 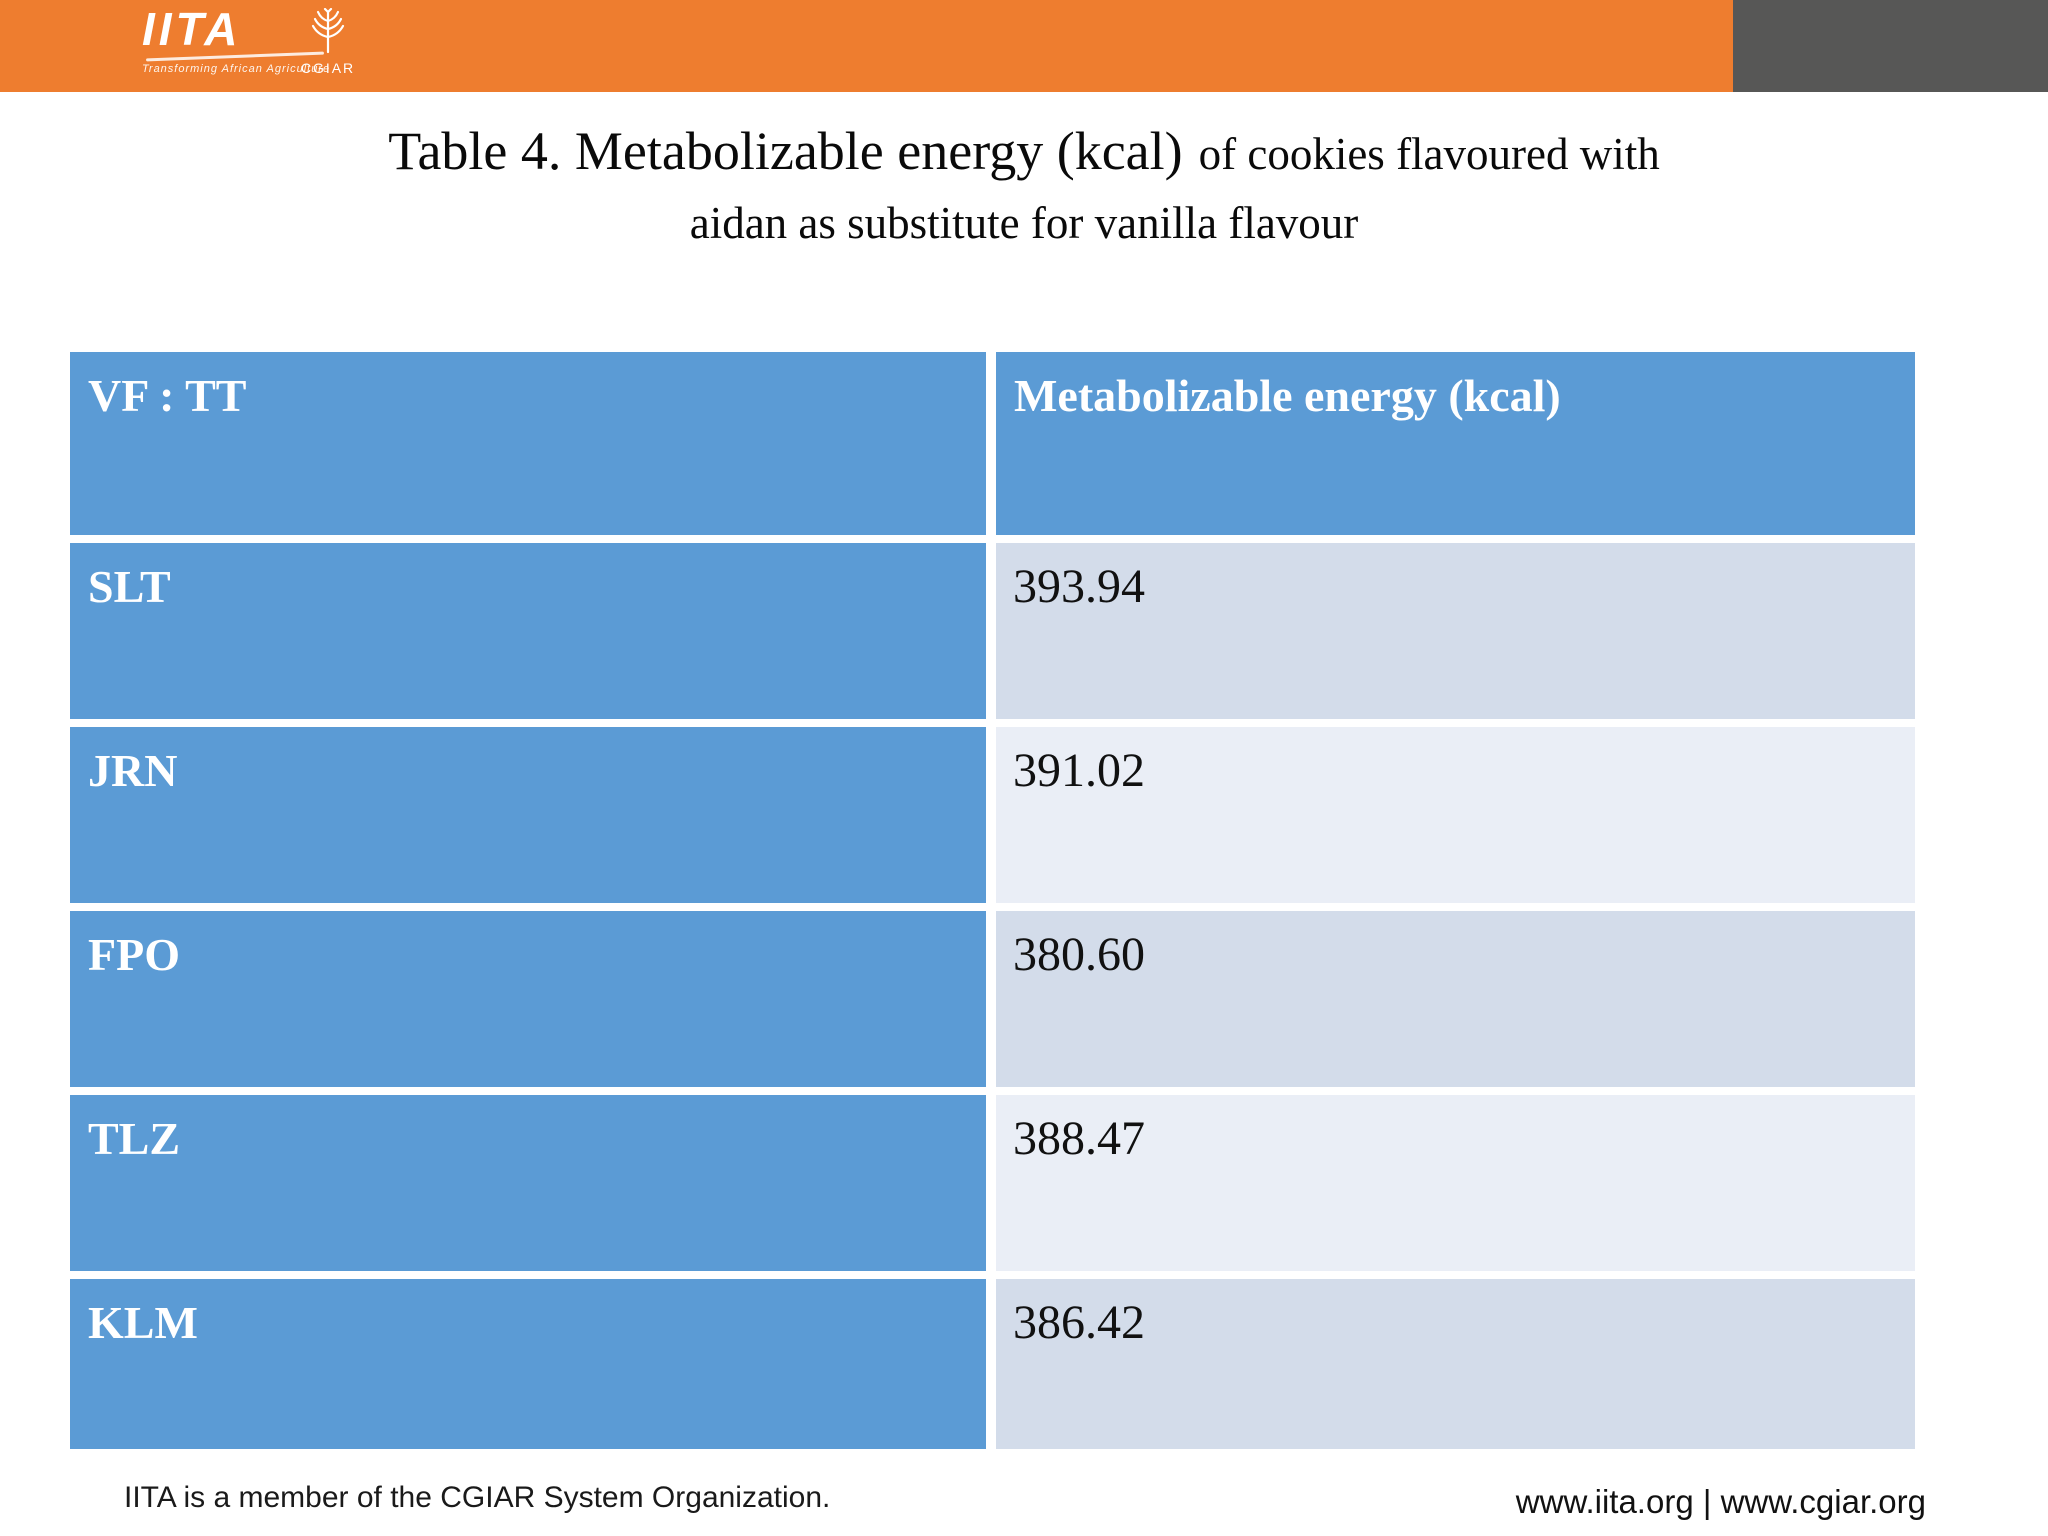 I want to click on row-value-cell: 393.94, so click(x=1455, y=631).